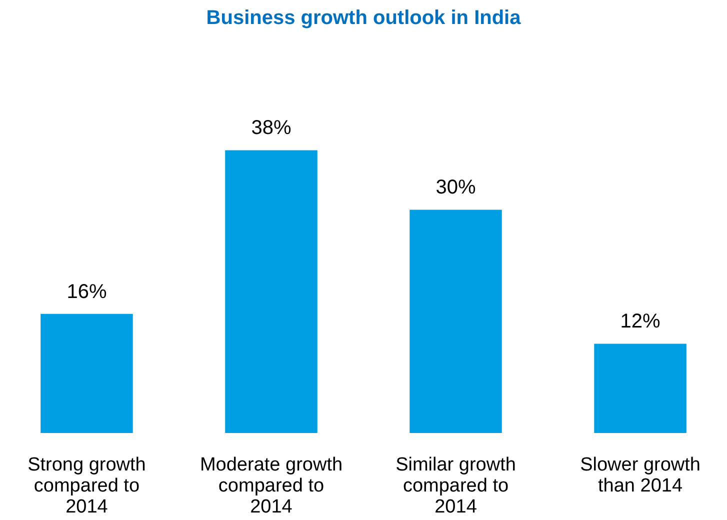  What do you see at coordinates (271, 486) in the screenshot?
I see `x-tick-label: Moderate growth compared to 2014` at bounding box center [271, 486].